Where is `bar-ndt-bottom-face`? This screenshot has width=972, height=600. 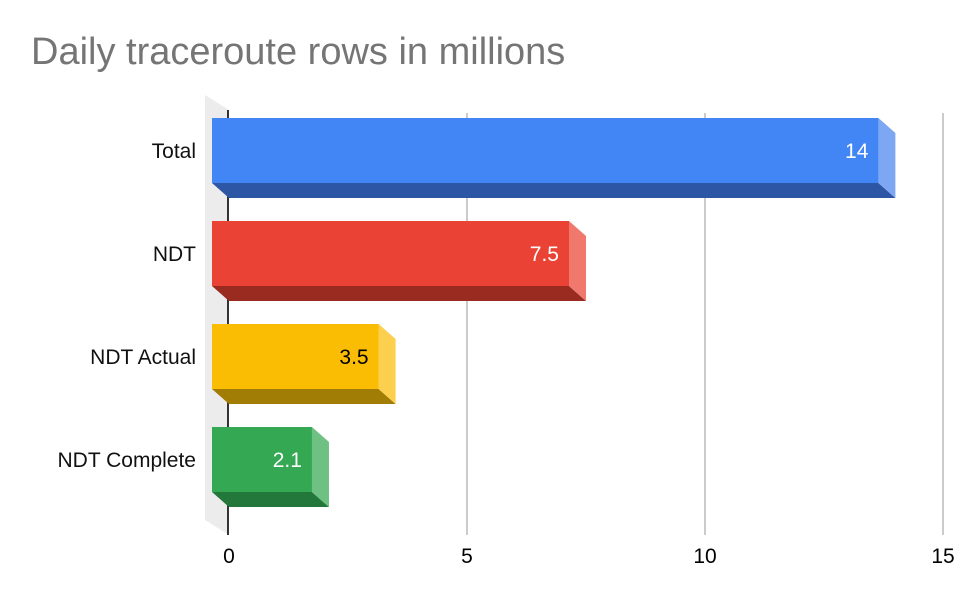 bar-ndt-bottom-face is located at coordinates (399, 293).